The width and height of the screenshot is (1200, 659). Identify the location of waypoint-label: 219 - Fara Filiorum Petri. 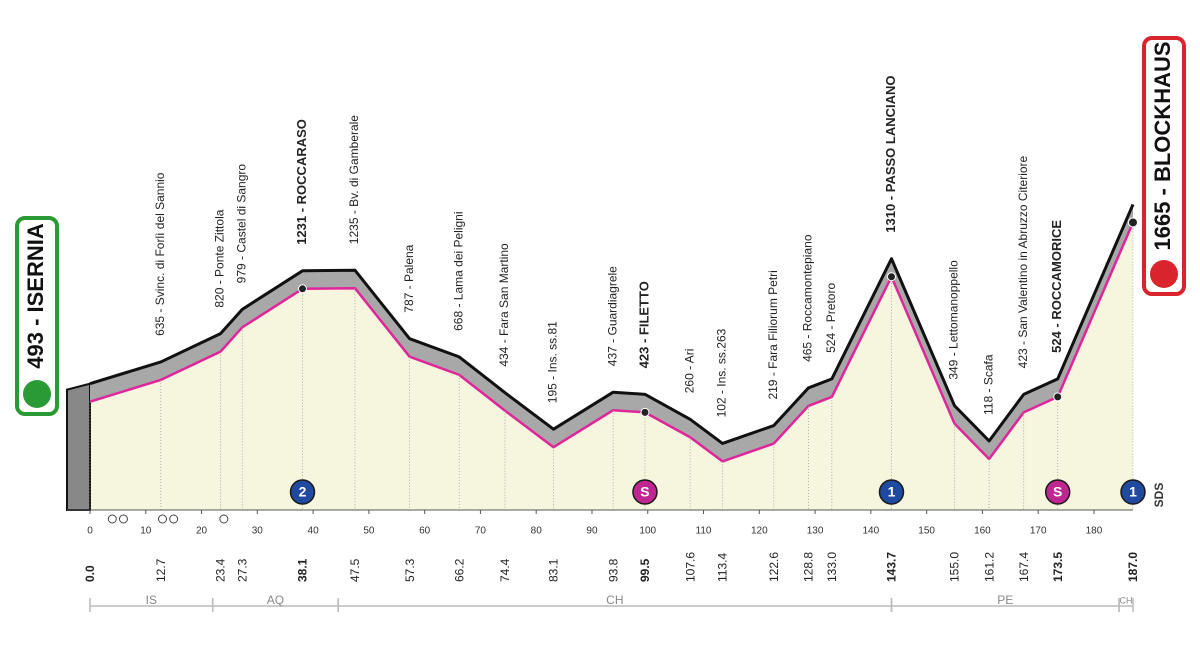
(773, 334).